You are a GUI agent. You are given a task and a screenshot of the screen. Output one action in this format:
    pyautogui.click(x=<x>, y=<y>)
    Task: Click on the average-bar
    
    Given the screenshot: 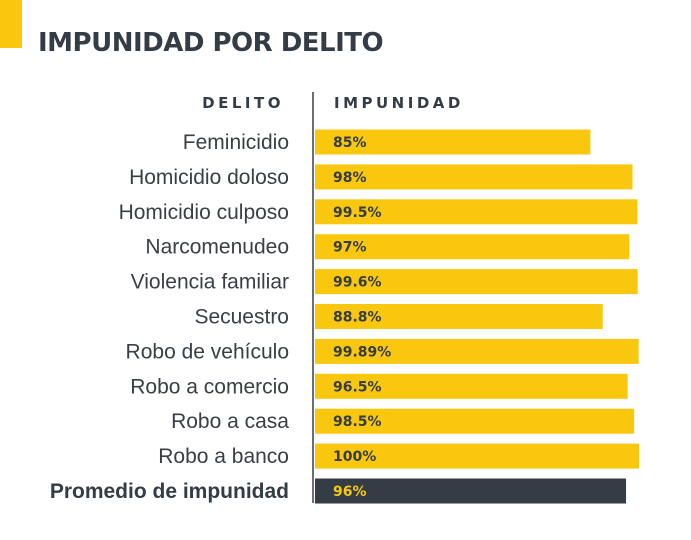 What is the action you would take?
    pyautogui.click(x=471, y=491)
    